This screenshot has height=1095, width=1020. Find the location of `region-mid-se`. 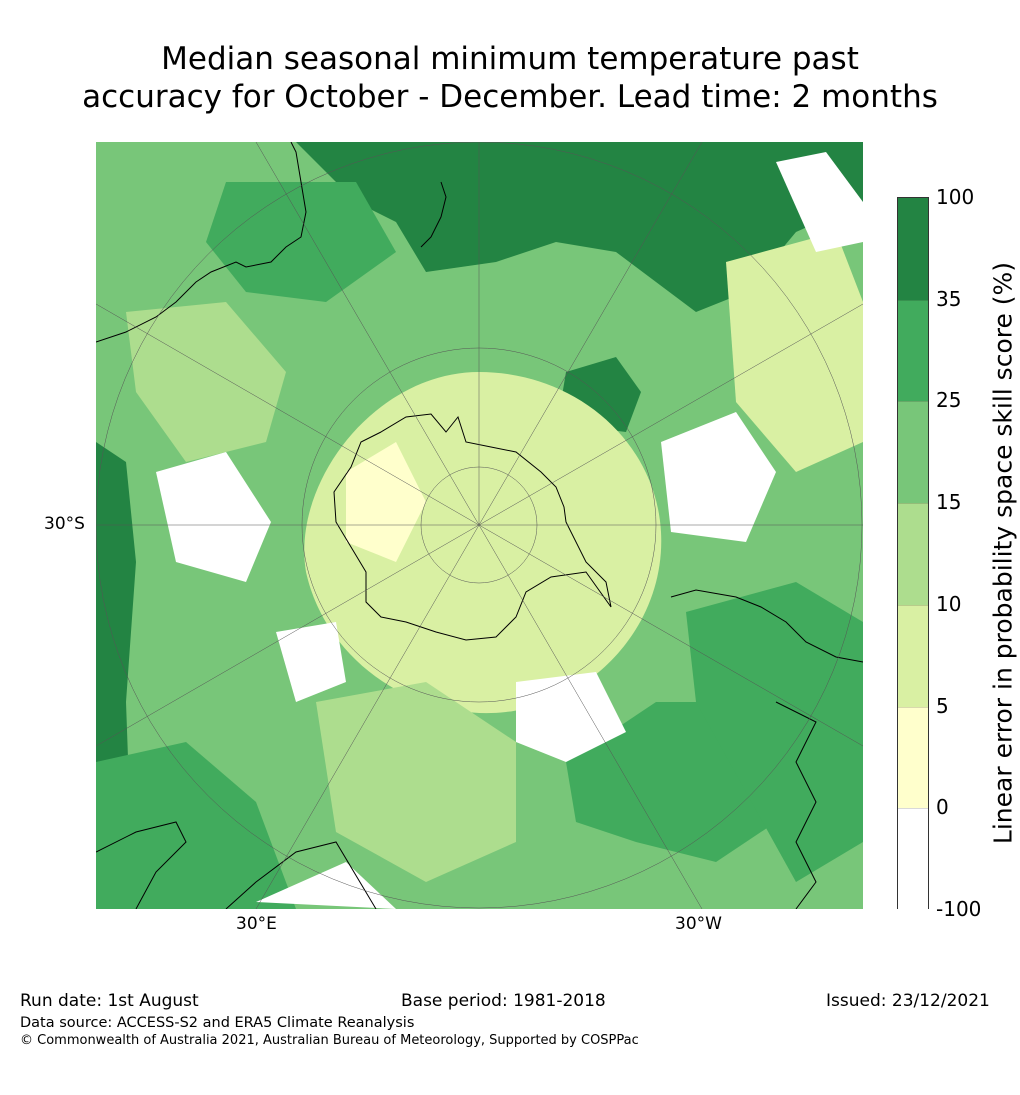

region-mid-se is located at coordinates (774, 732).